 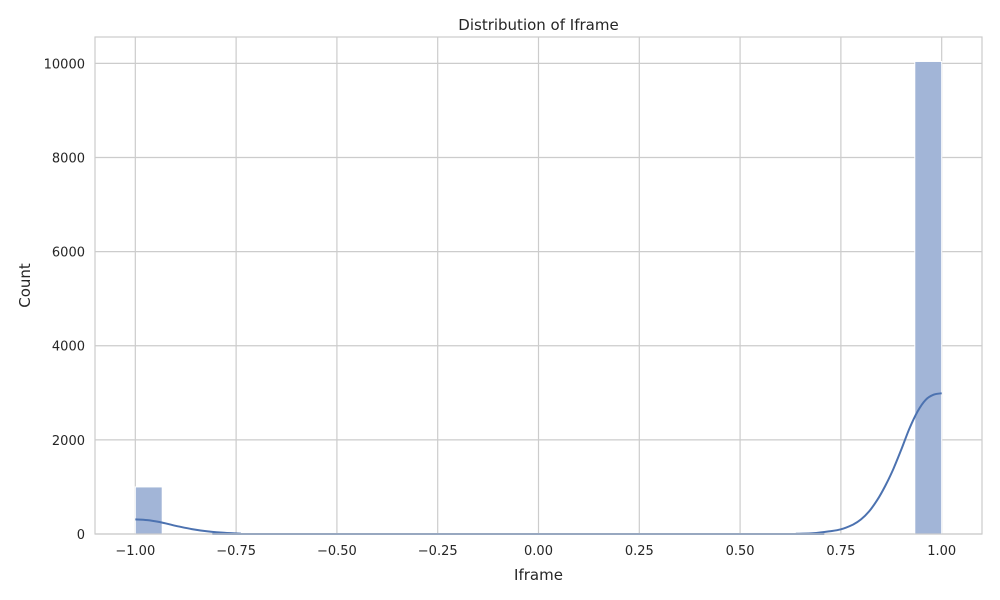 What do you see at coordinates (68, 441) in the screenshot?
I see `y-tick-label: 2000` at bounding box center [68, 441].